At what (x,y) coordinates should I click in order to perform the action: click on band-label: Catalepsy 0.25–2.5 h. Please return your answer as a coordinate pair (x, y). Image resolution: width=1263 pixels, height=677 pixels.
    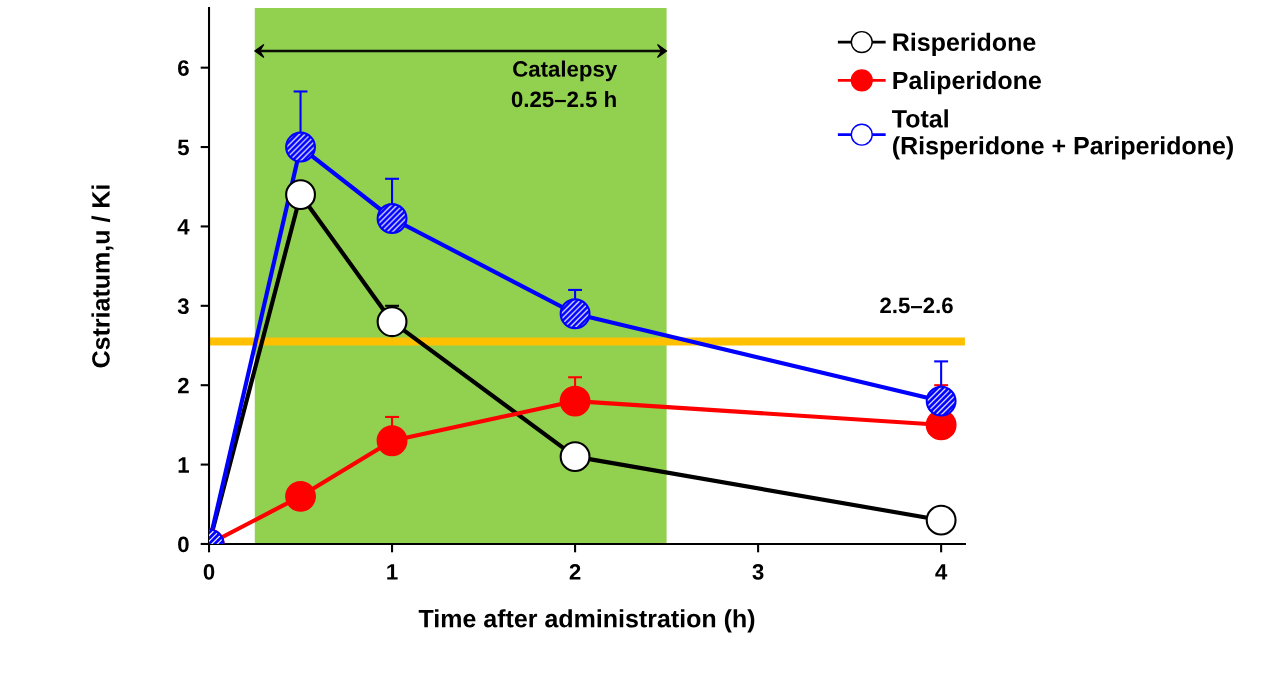
    Looking at the image, I should click on (564, 84).